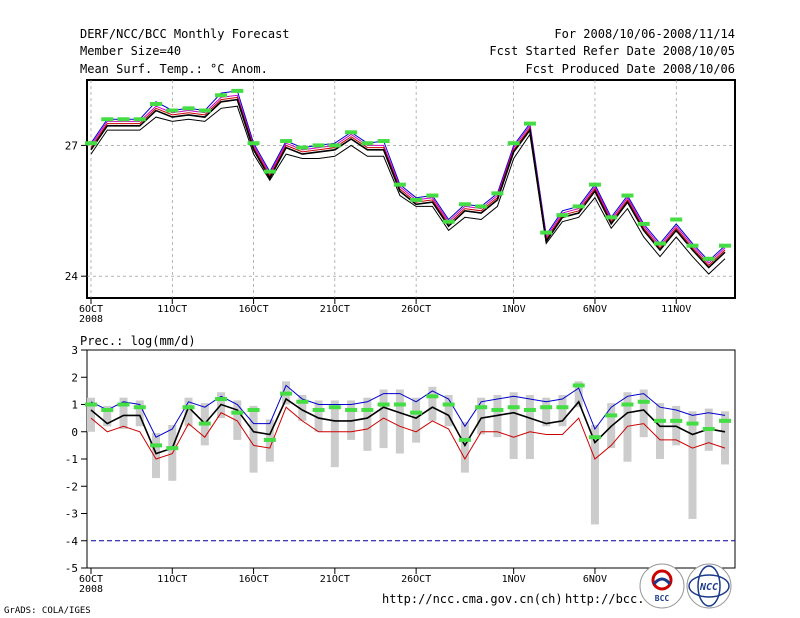 Image resolution: width=800 pixels, height=618 pixels. Describe the element at coordinates (604, 599) in the screenshot. I see `bcc-url: http://bcc.` at that location.